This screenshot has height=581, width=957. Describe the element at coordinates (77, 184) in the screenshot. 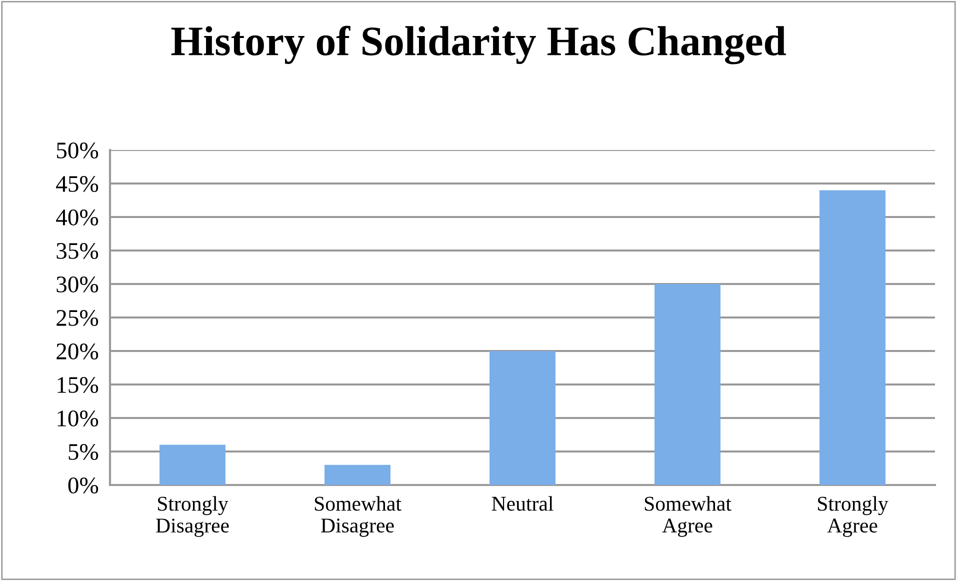

I see `y-tick-label: 45%` at that location.